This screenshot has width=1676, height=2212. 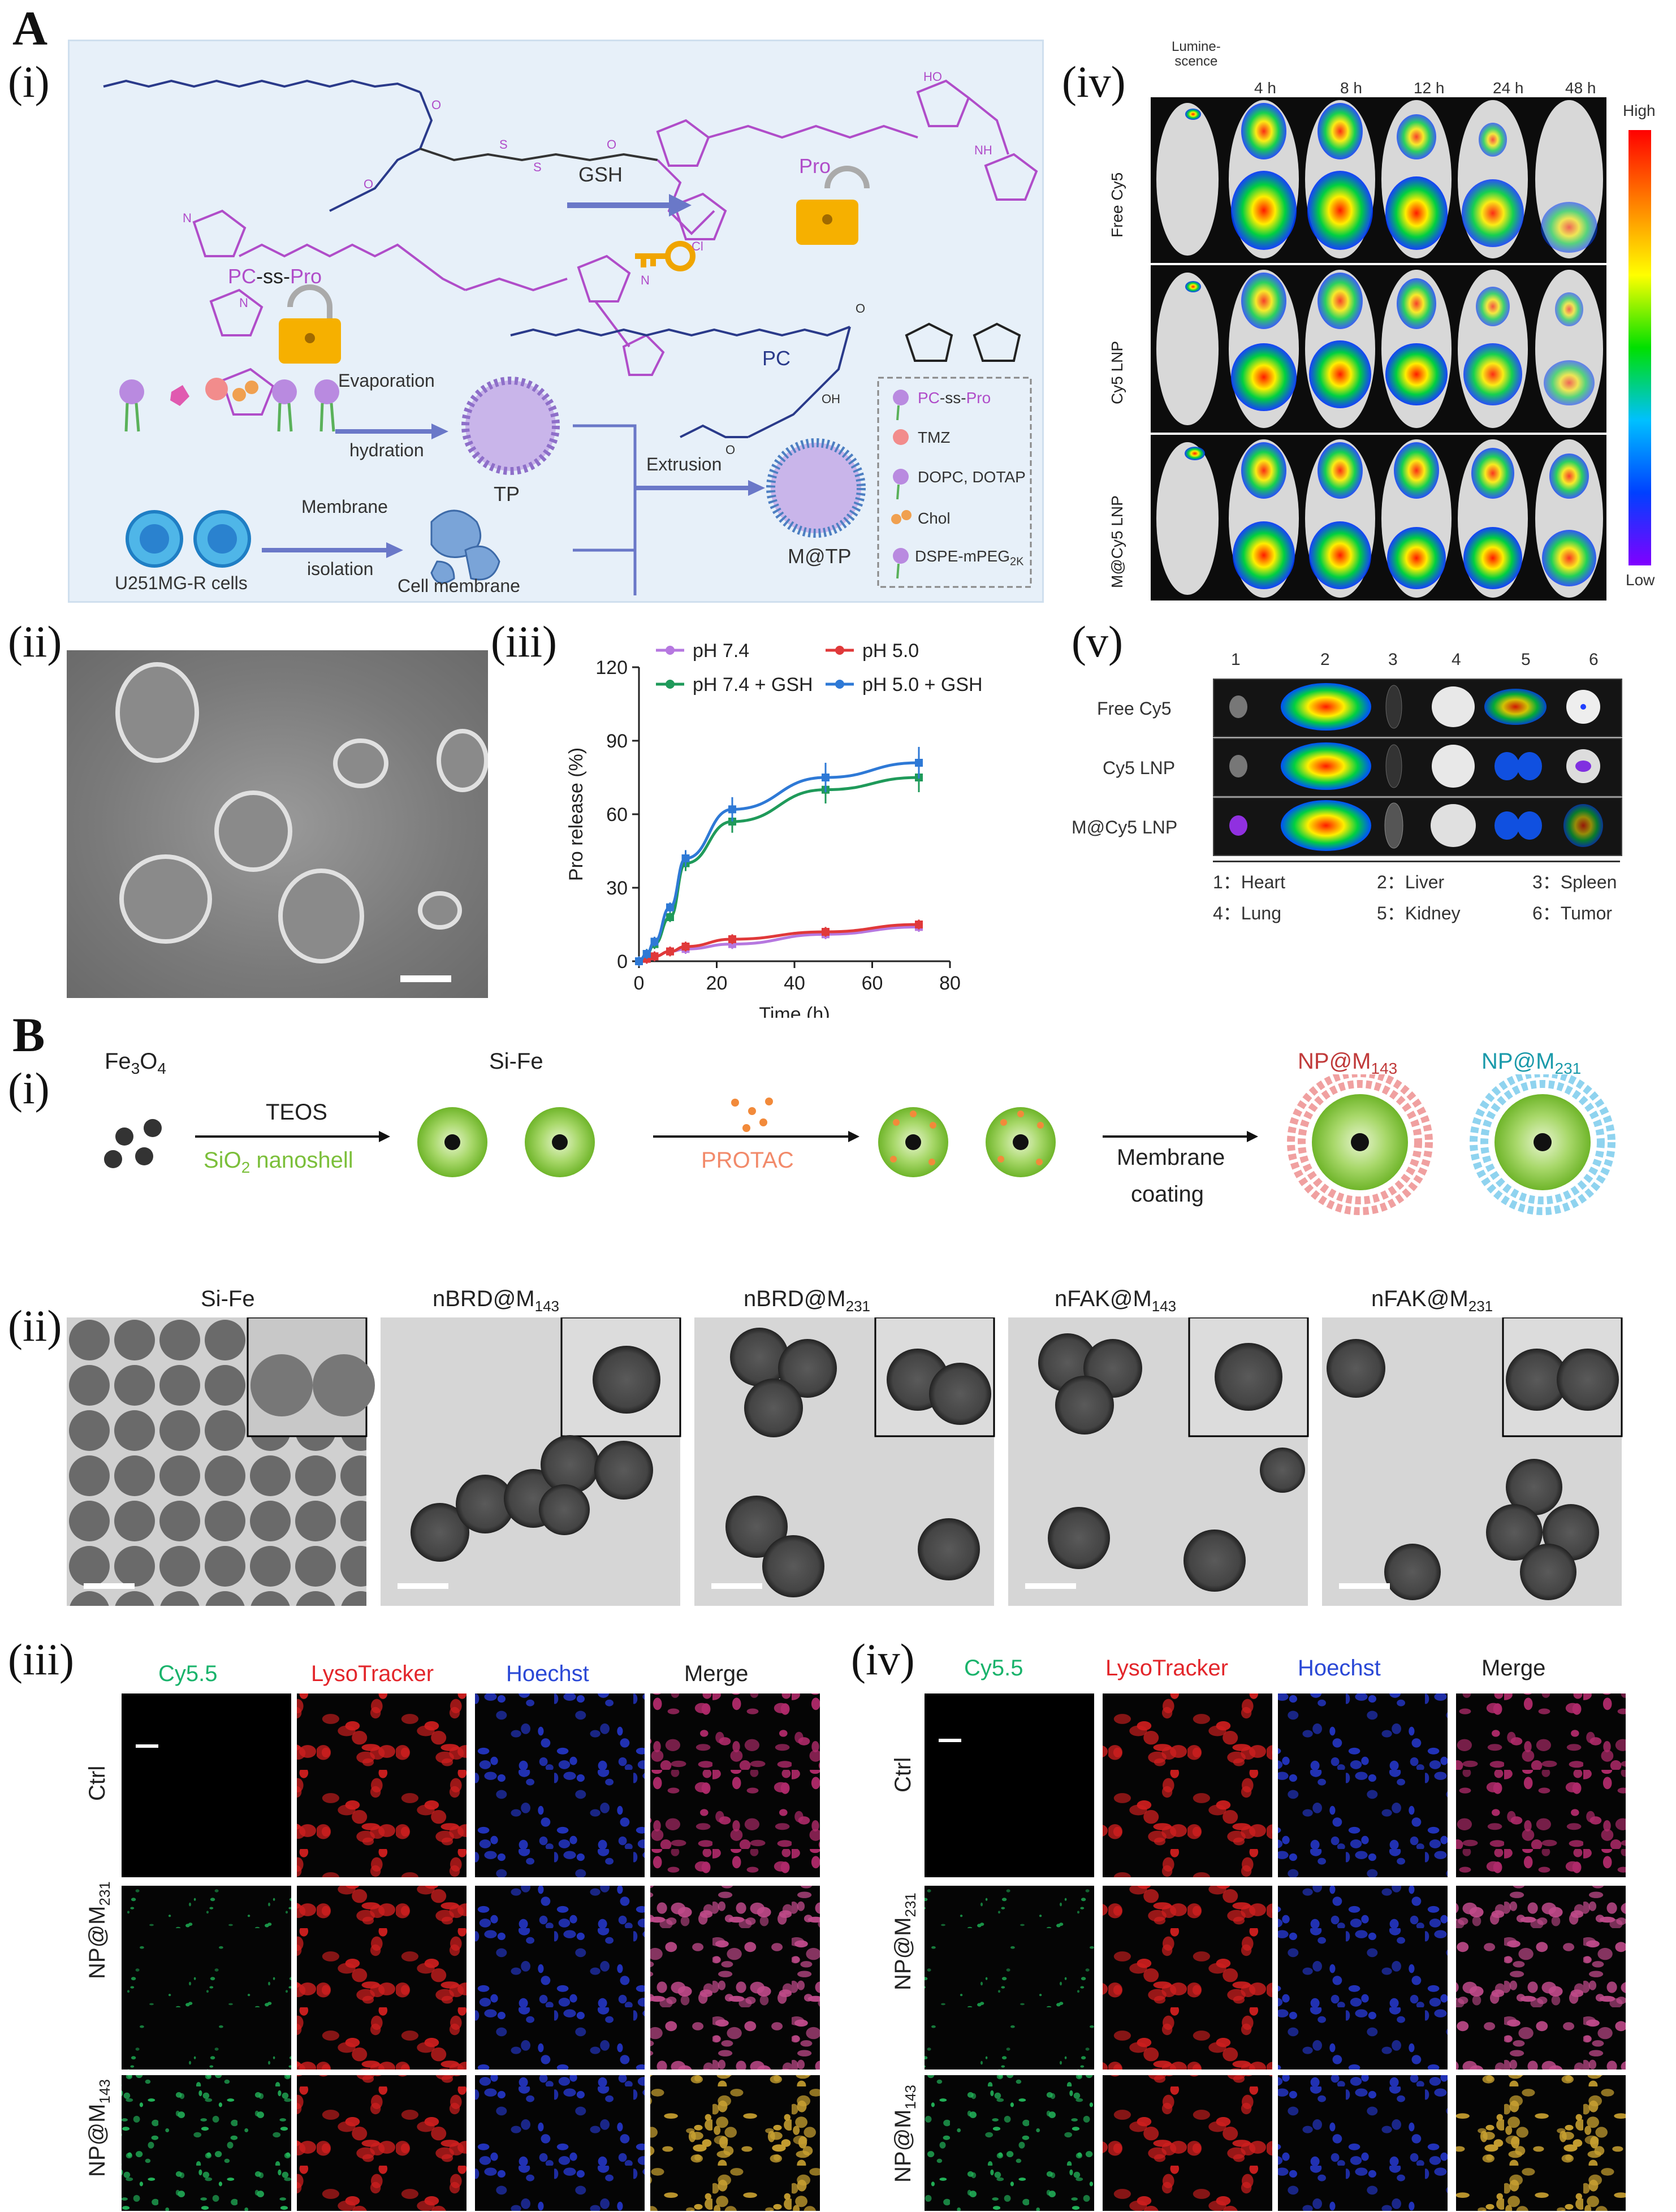 What do you see at coordinates (952, 398) in the screenshot?
I see `legend-pc-part-b: -ss-` at bounding box center [952, 398].